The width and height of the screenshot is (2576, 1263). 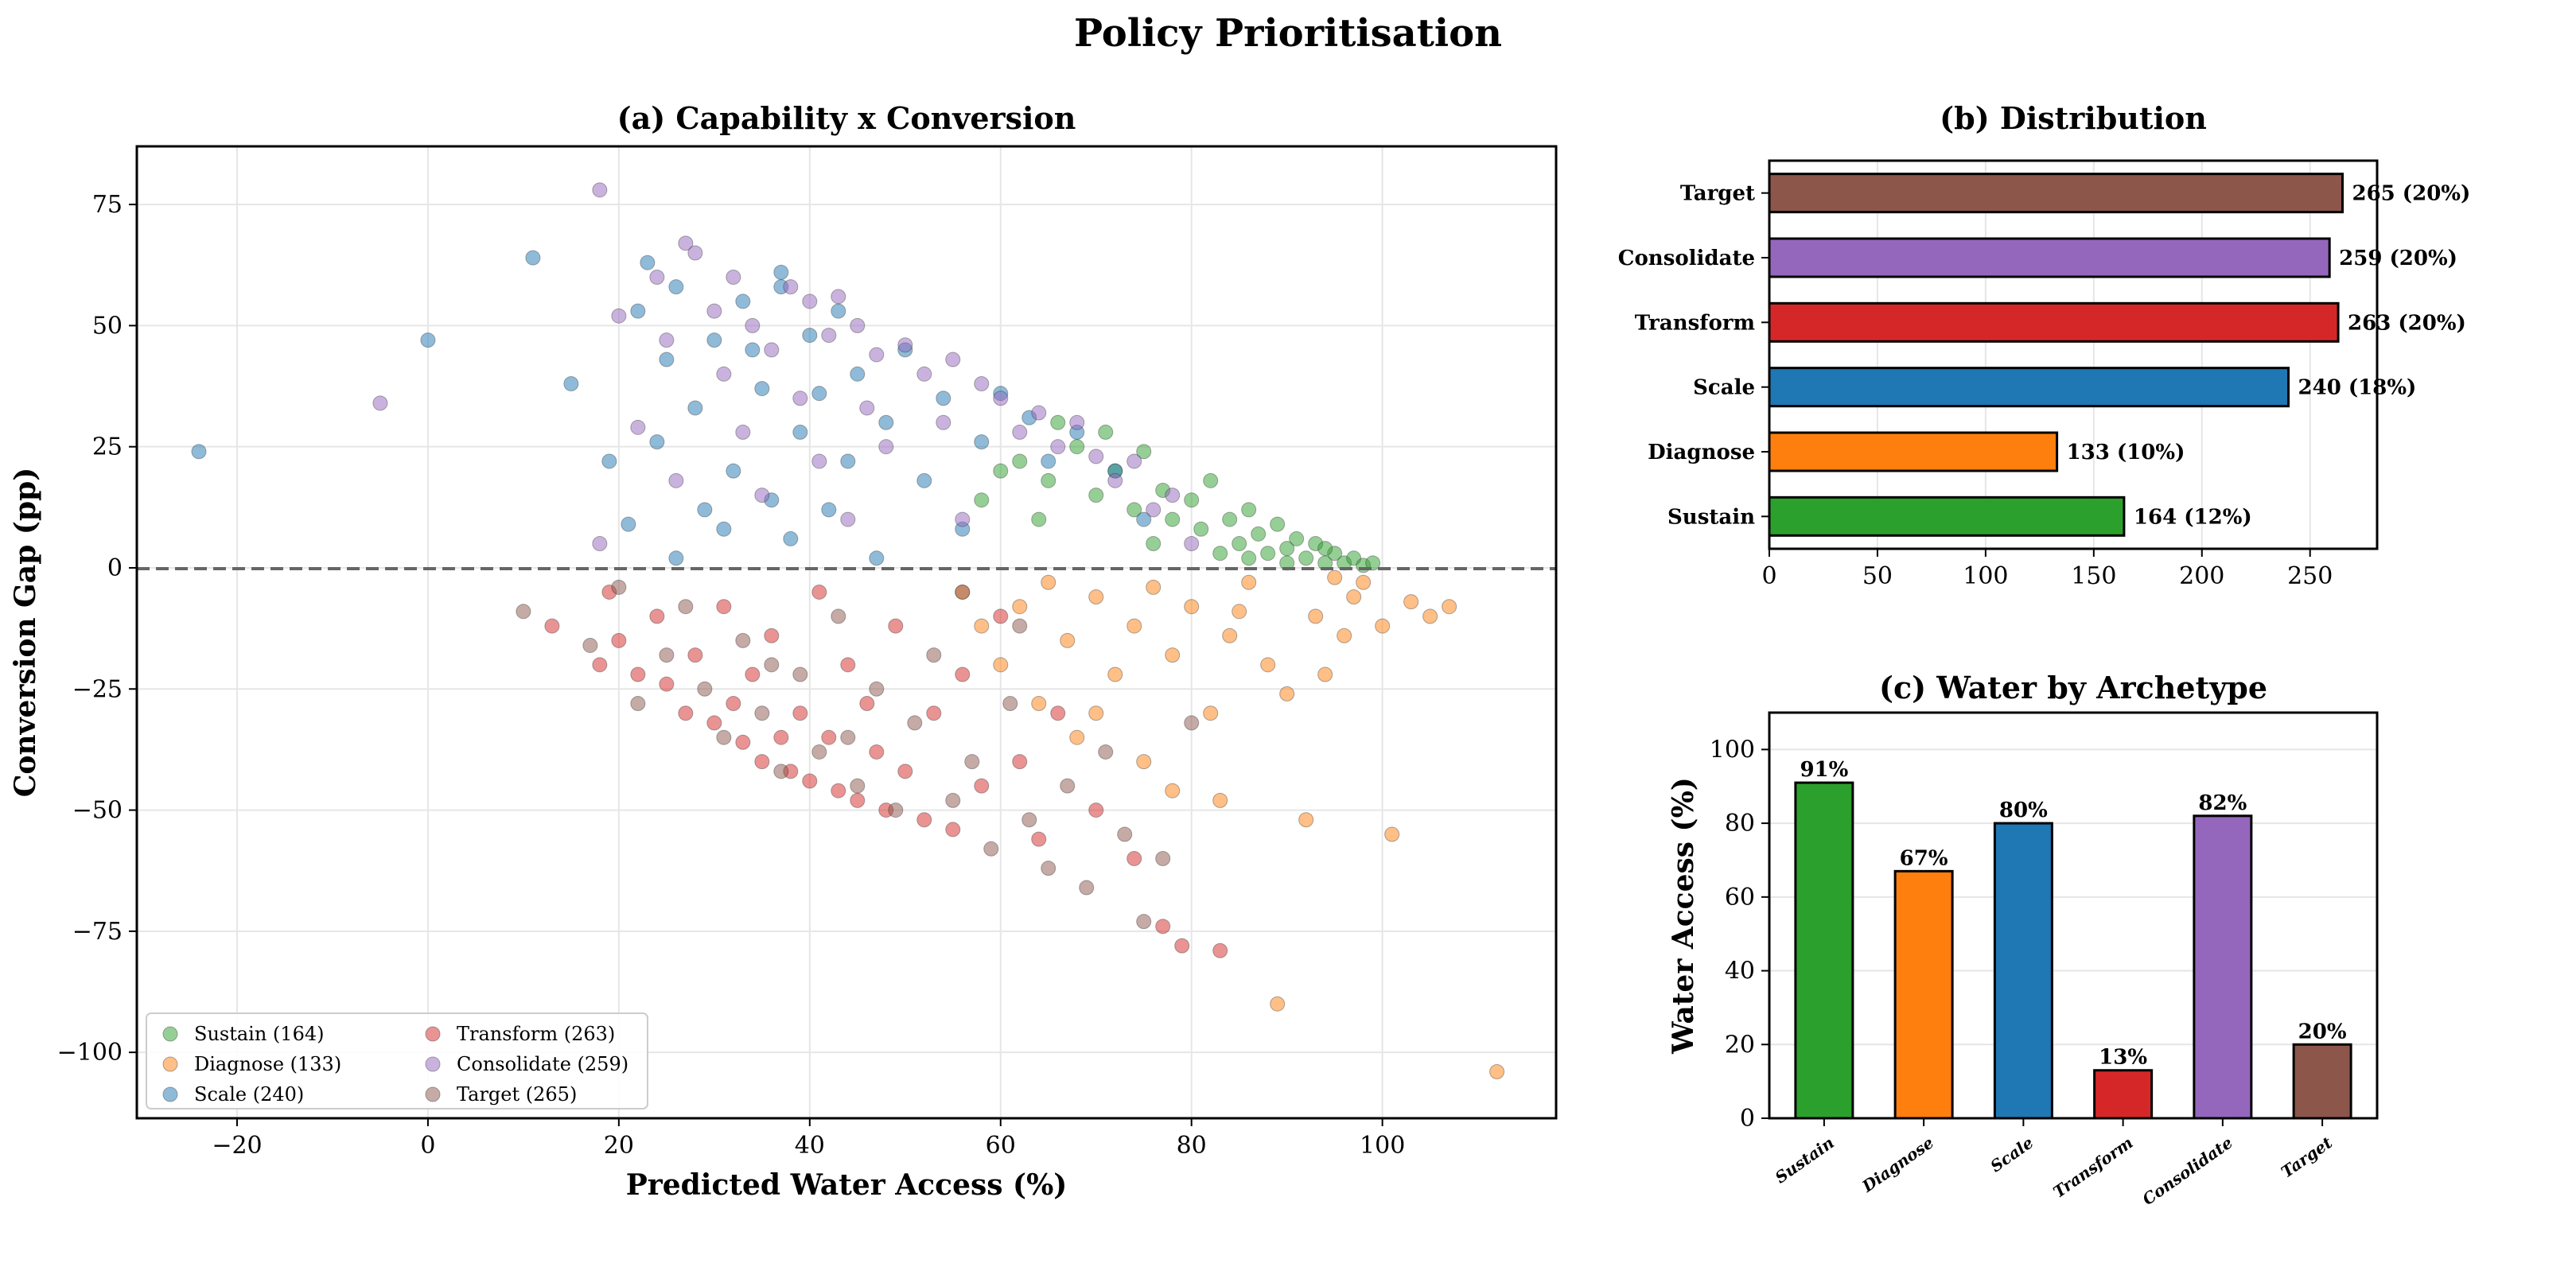 I want to click on x-tick-label: 100, so click(x=1383, y=1146).